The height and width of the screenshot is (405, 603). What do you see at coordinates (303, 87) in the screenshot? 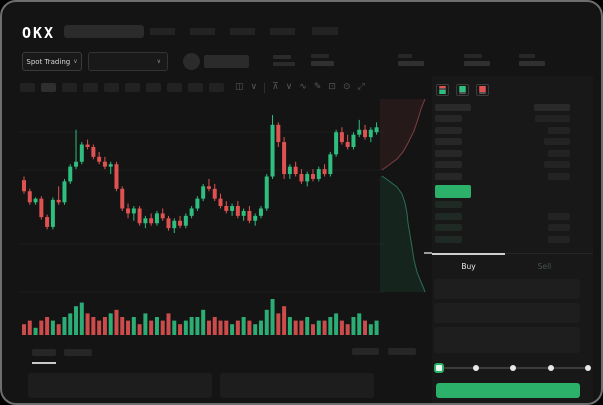
I see `line-tool-icon: ∿` at bounding box center [303, 87].